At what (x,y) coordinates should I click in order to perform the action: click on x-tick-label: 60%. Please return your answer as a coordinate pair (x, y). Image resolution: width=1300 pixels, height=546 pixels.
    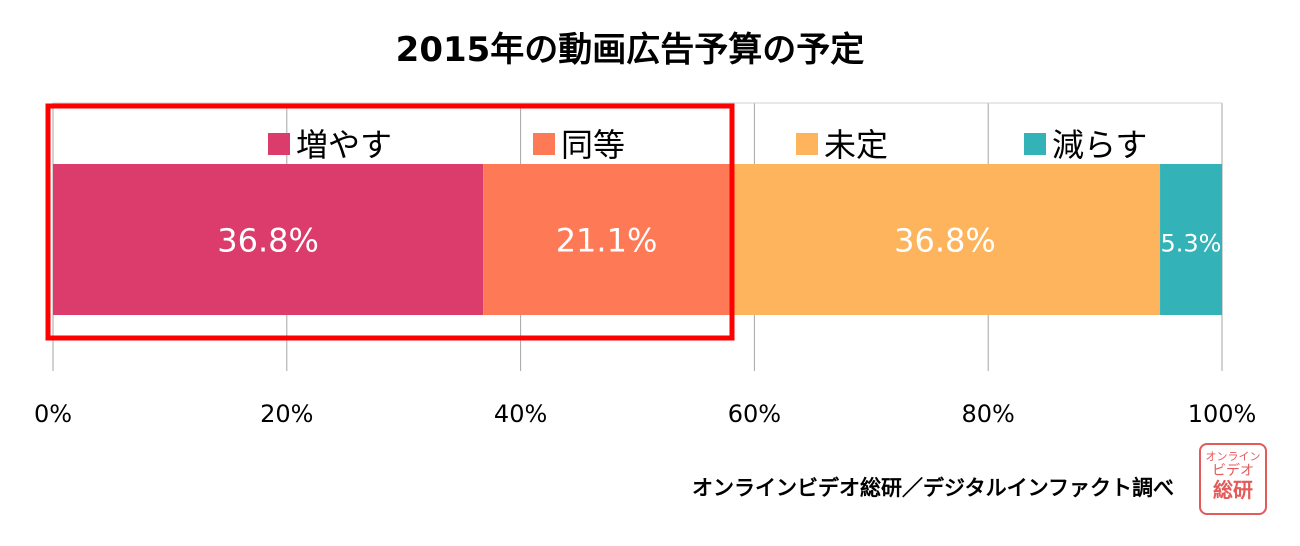
    Looking at the image, I should click on (754, 414).